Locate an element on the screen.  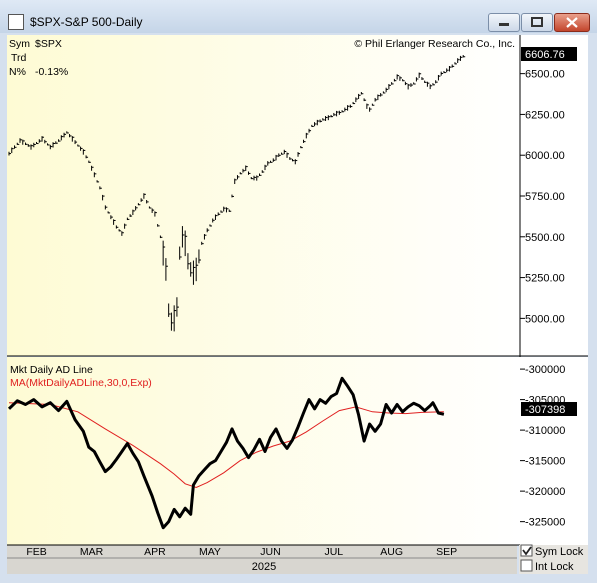
month-label: AUG is located at coordinates (391, 552).